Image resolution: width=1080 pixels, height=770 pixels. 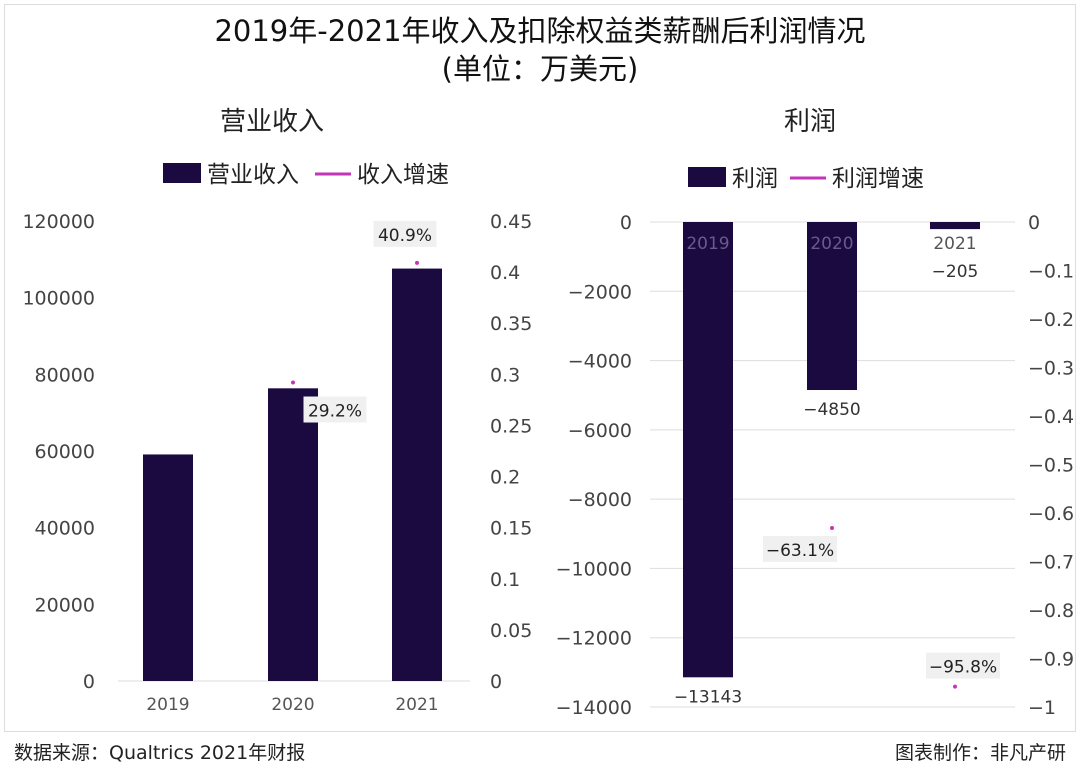 I want to click on right-tick-label: 0.1, so click(x=505, y=580).